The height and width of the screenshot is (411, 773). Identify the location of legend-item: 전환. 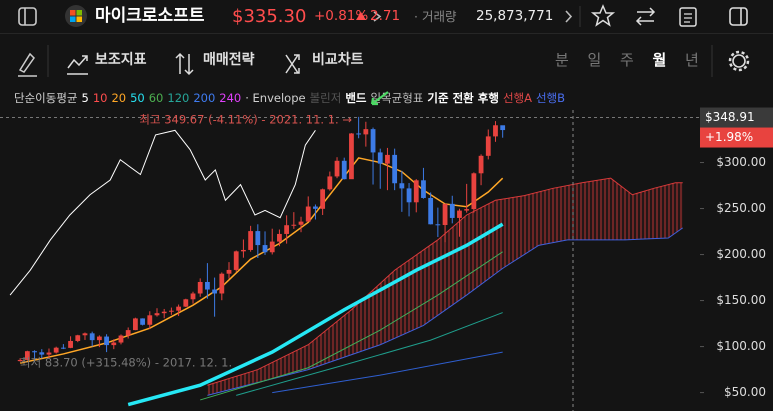
(463, 98).